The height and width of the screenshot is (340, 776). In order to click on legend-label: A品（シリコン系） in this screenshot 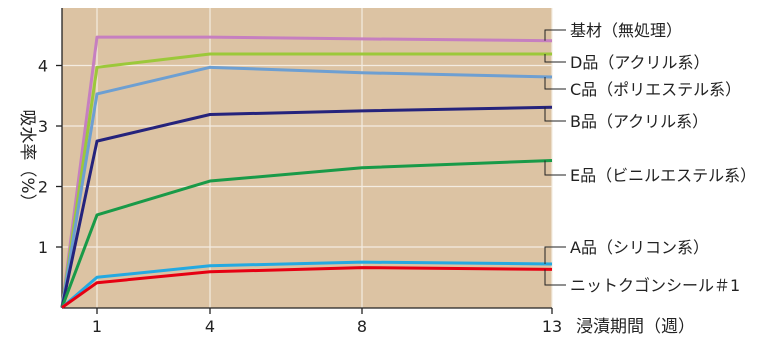, I will do `click(639, 247)`.